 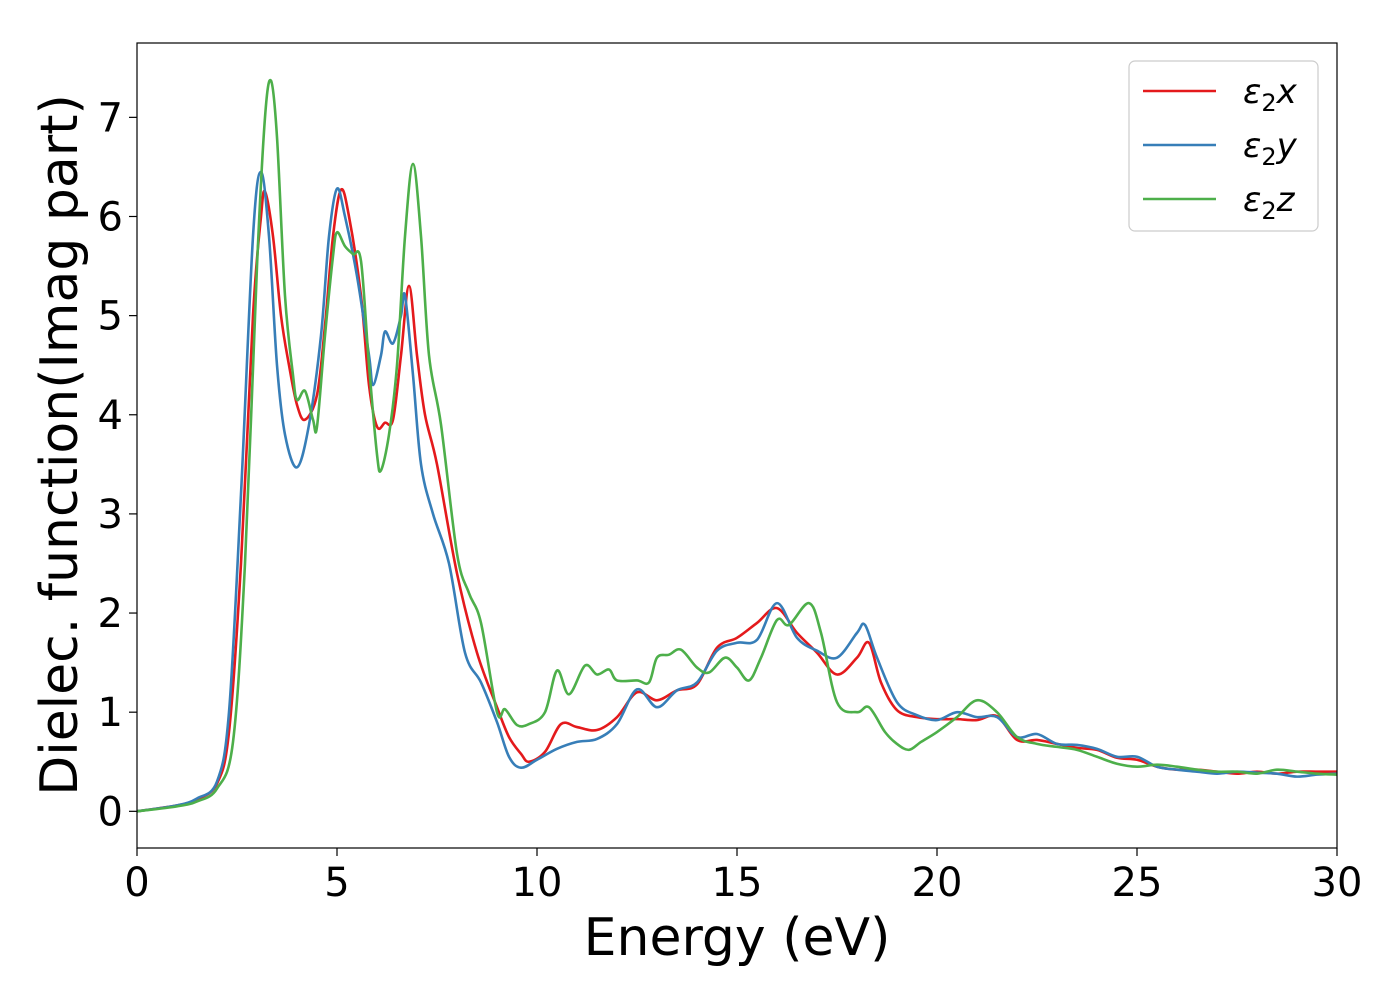 I want to click on y-tick-label: 4, so click(x=110, y=416).